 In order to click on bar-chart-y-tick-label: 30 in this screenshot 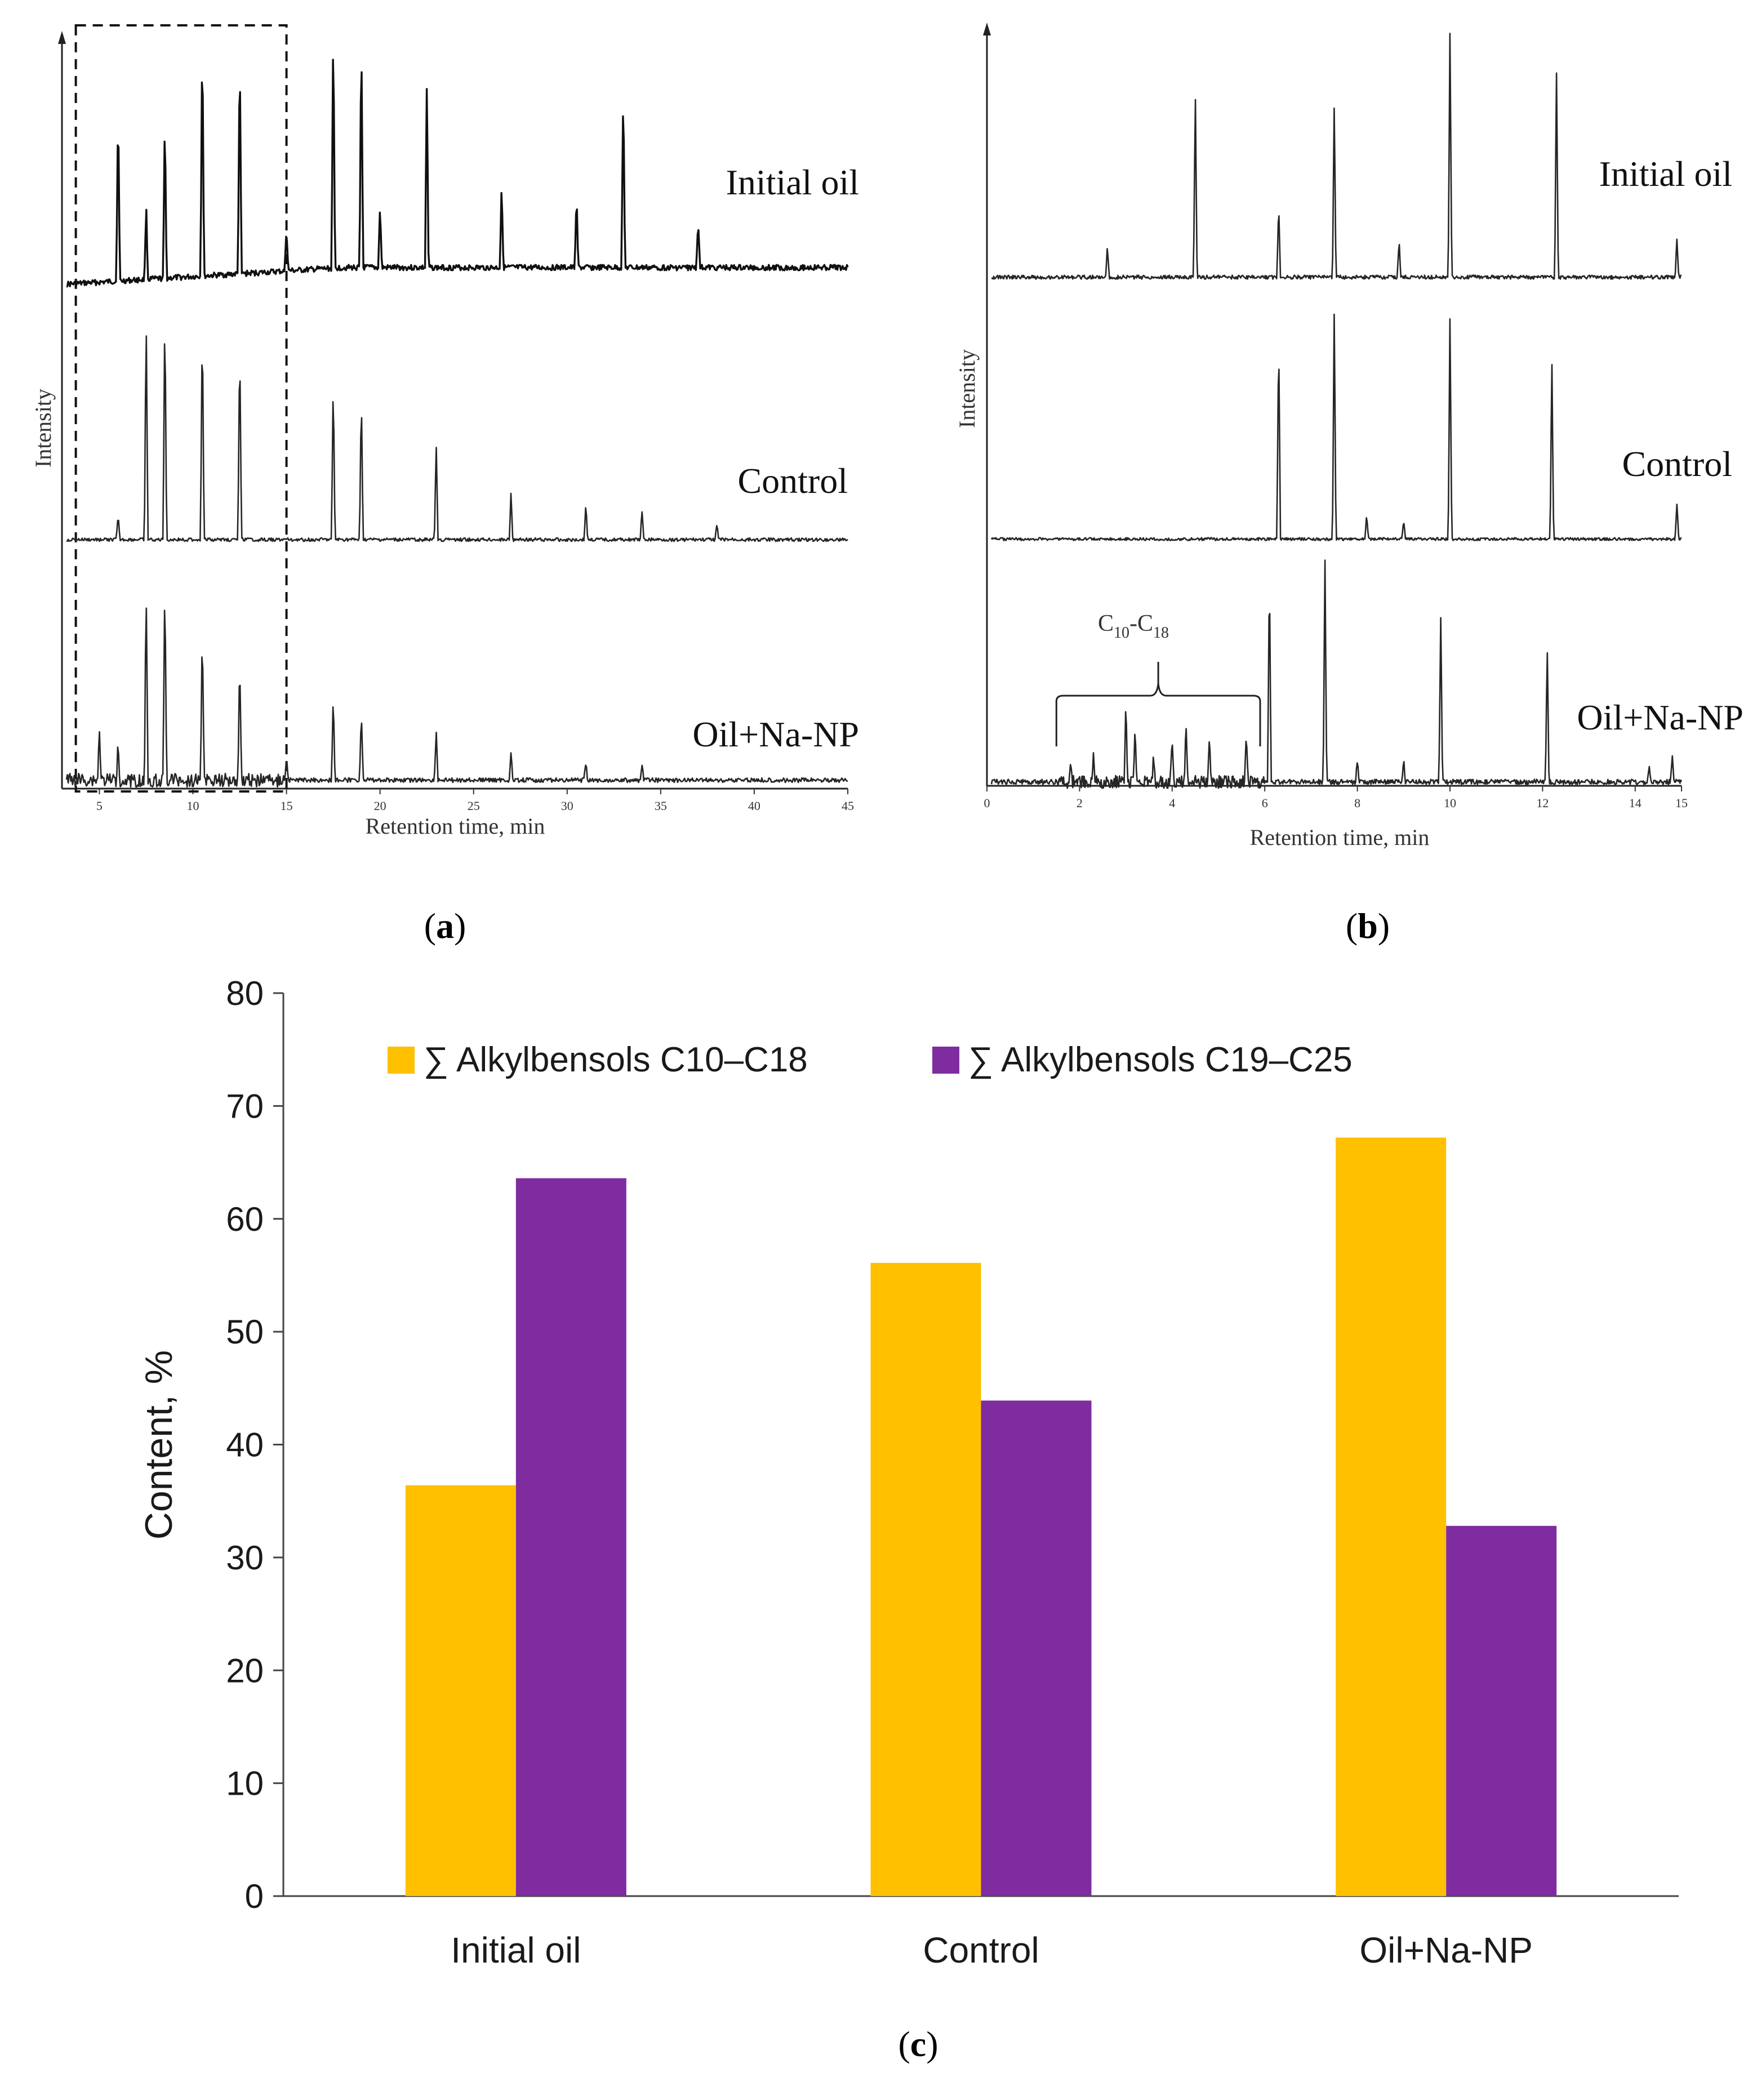, I will do `click(245, 1558)`.